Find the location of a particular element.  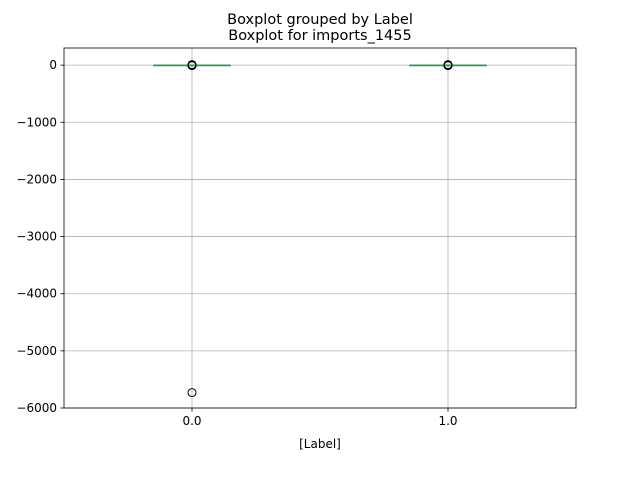

box-group-0.0 is located at coordinates (192, 229).